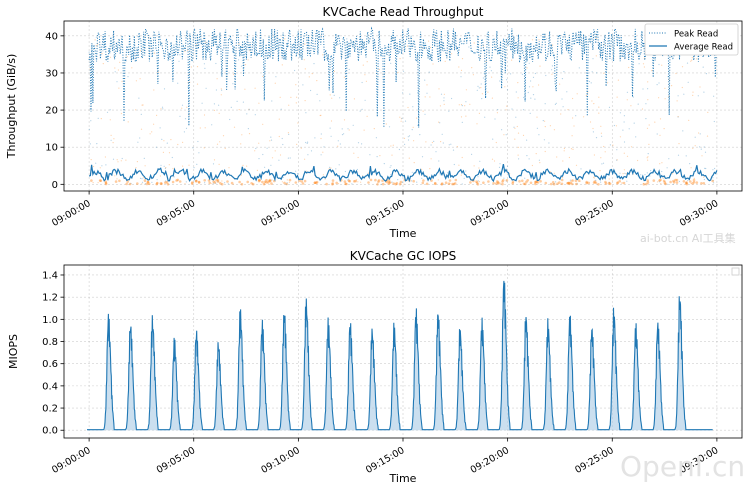 This screenshot has height=489, width=750. I want to click on y-tick-label: 1.2, so click(50, 298).